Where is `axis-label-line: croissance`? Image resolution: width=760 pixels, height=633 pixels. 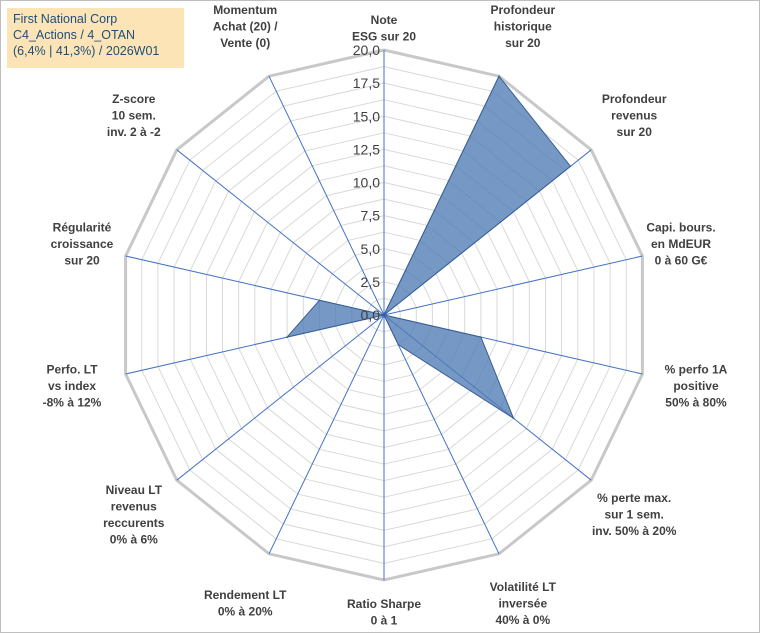 axis-label-line: croissance is located at coordinates (82, 244).